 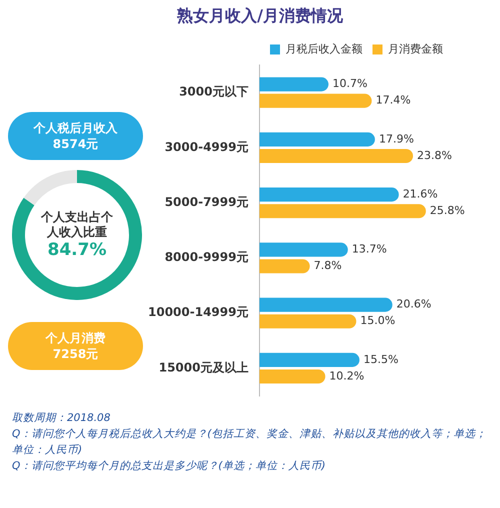 I want to click on y-tick-label: 10000-14999元, so click(x=198, y=312).